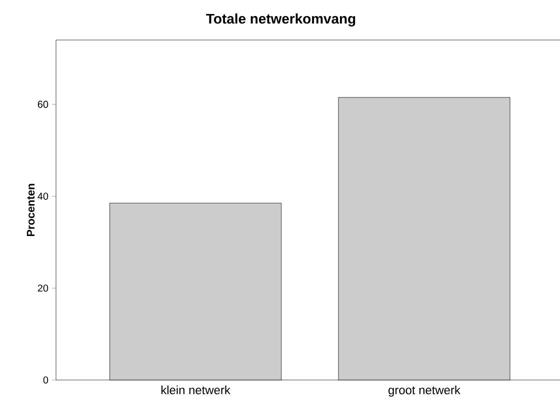 Image resolution: width=560 pixels, height=415 pixels. Describe the element at coordinates (43, 196) in the screenshot. I see `y-tick-label: 40` at that location.